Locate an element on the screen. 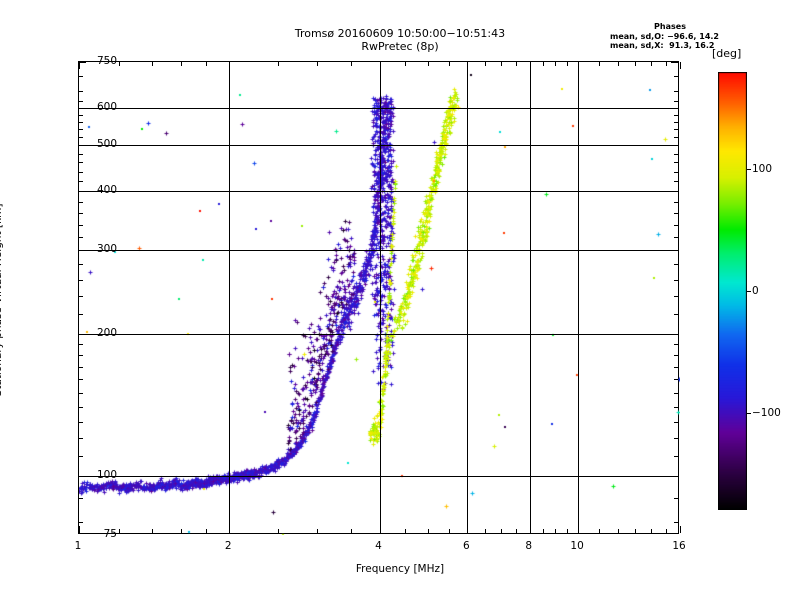 The height and width of the screenshot is (600, 800). y-axis-tick-label: 600 is located at coordinates (106, 106).